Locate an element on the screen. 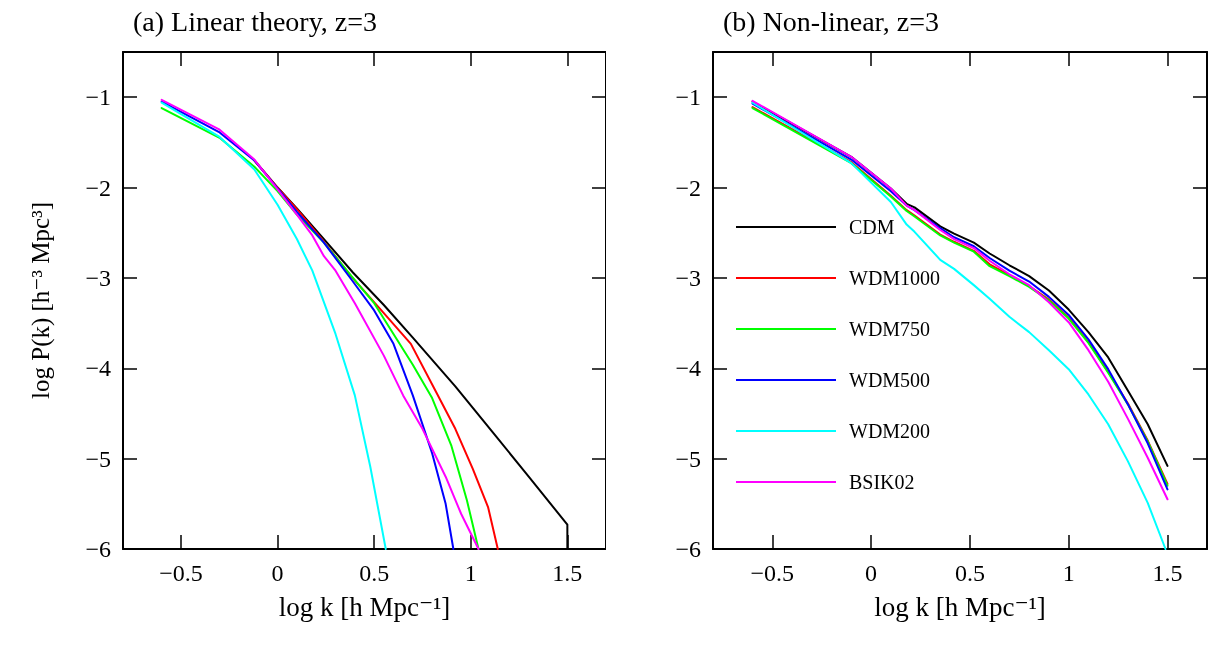 The height and width of the screenshot is (645, 1213). legend-label: WDM1000 is located at coordinates (895, 278).